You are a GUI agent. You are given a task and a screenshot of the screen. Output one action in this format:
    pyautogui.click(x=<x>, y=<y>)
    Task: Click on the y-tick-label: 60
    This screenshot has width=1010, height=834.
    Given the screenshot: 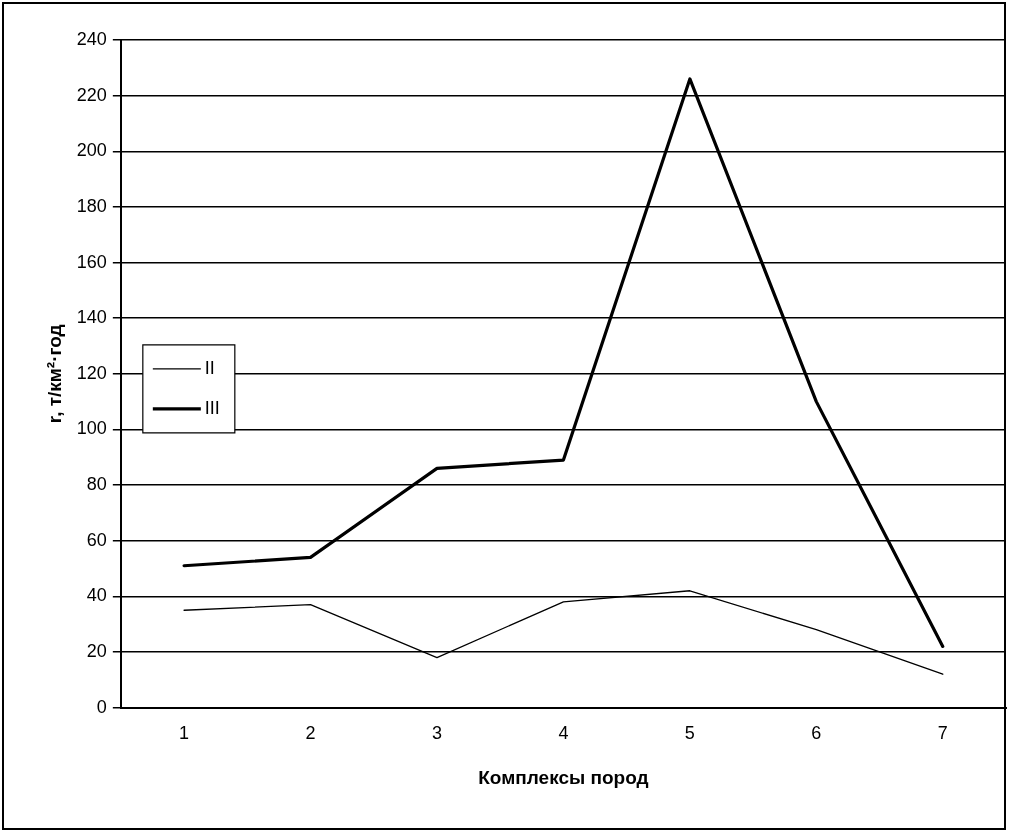 What is the action you would take?
    pyautogui.click(x=96, y=539)
    